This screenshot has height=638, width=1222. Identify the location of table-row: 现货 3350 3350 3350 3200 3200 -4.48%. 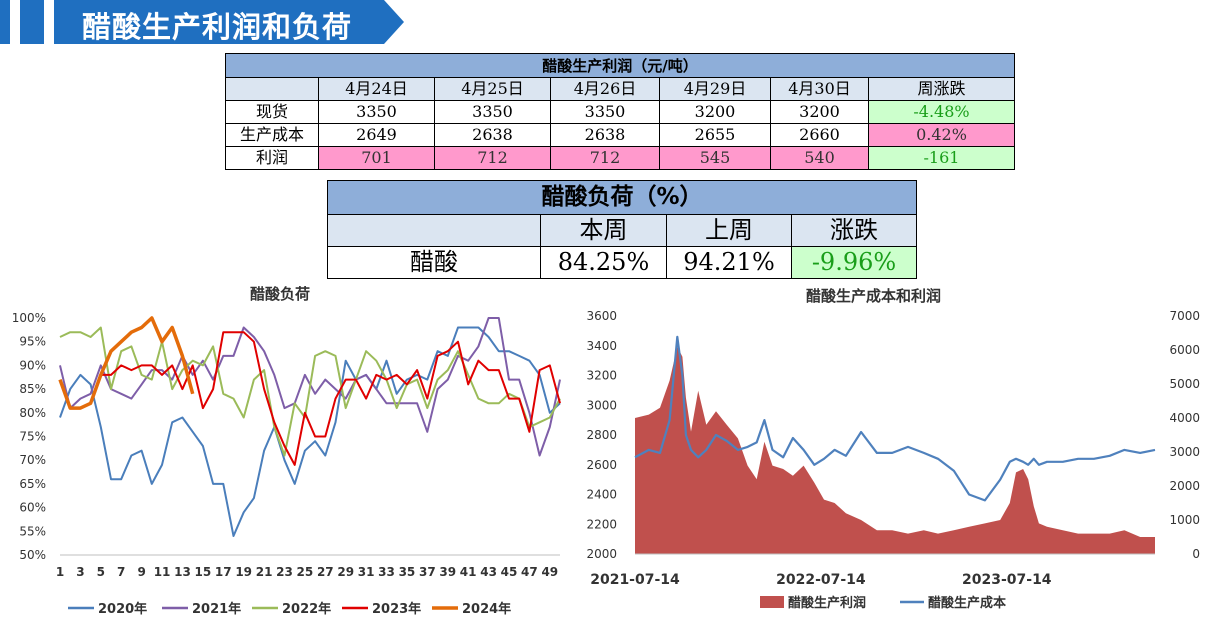
(620, 112).